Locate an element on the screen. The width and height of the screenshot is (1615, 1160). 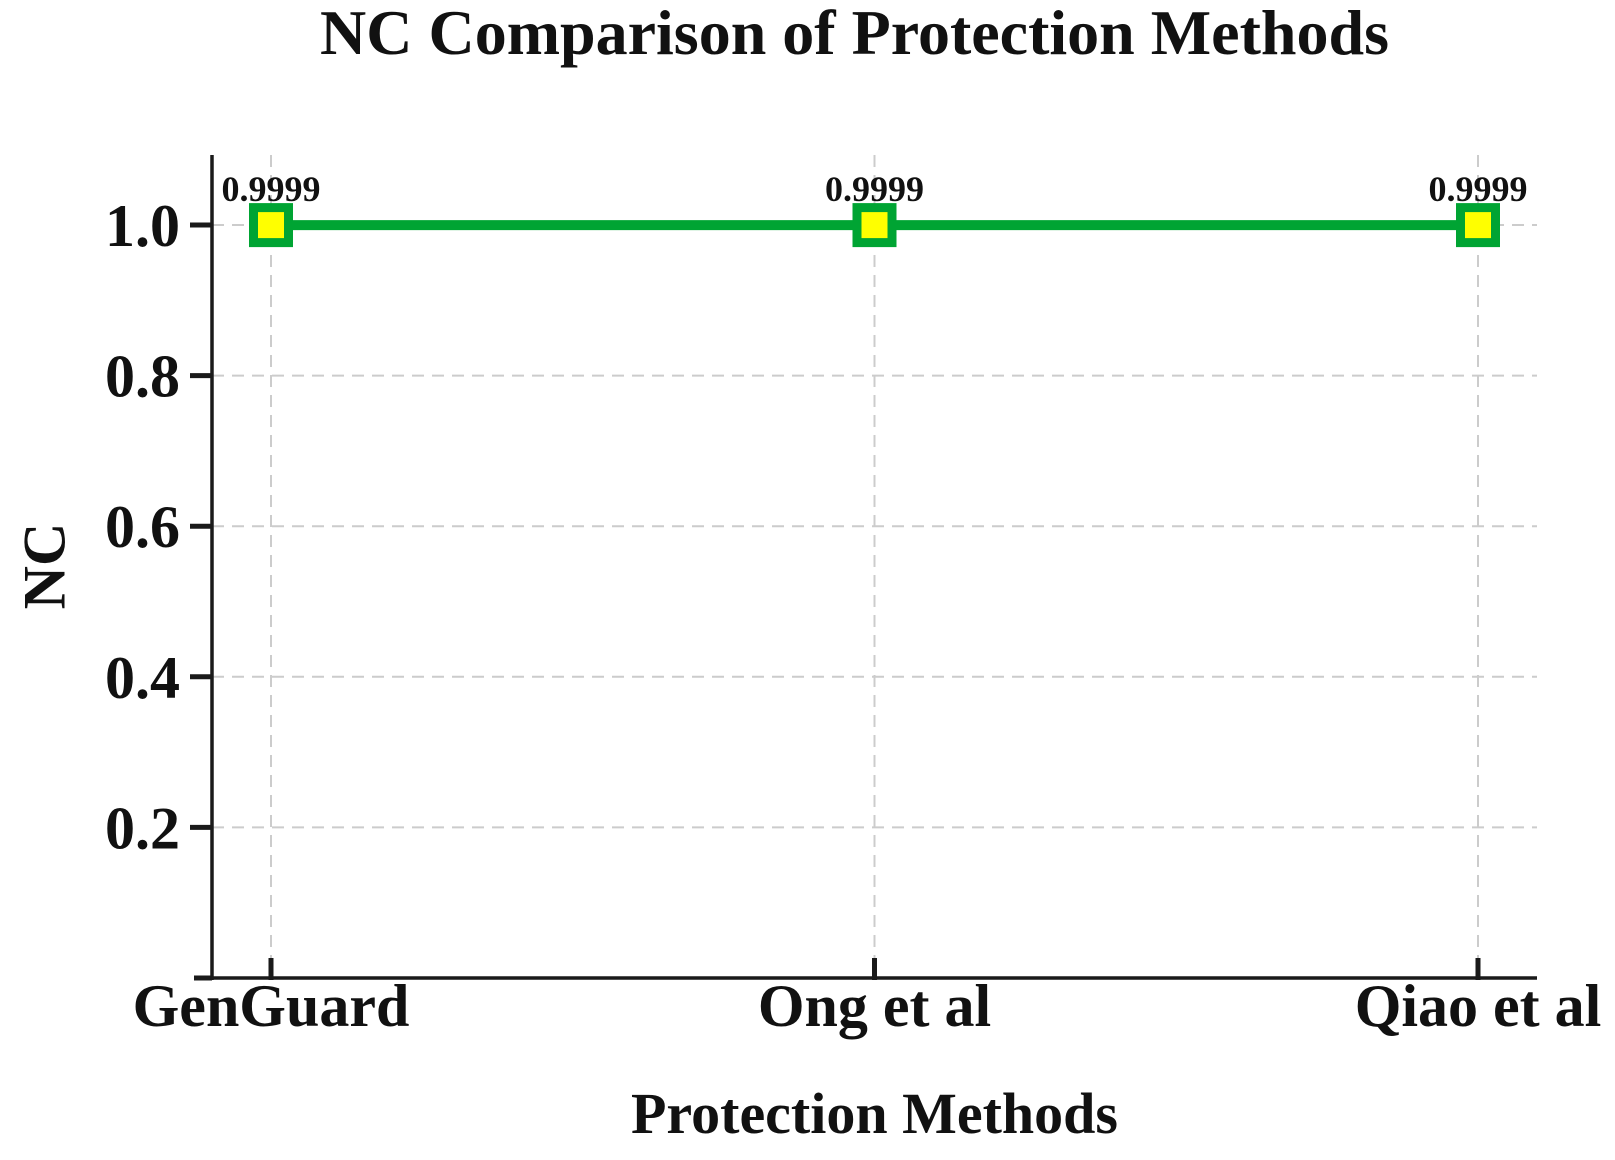
x-tick-label: Qiao et al is located at coordinates (1478, 1006).